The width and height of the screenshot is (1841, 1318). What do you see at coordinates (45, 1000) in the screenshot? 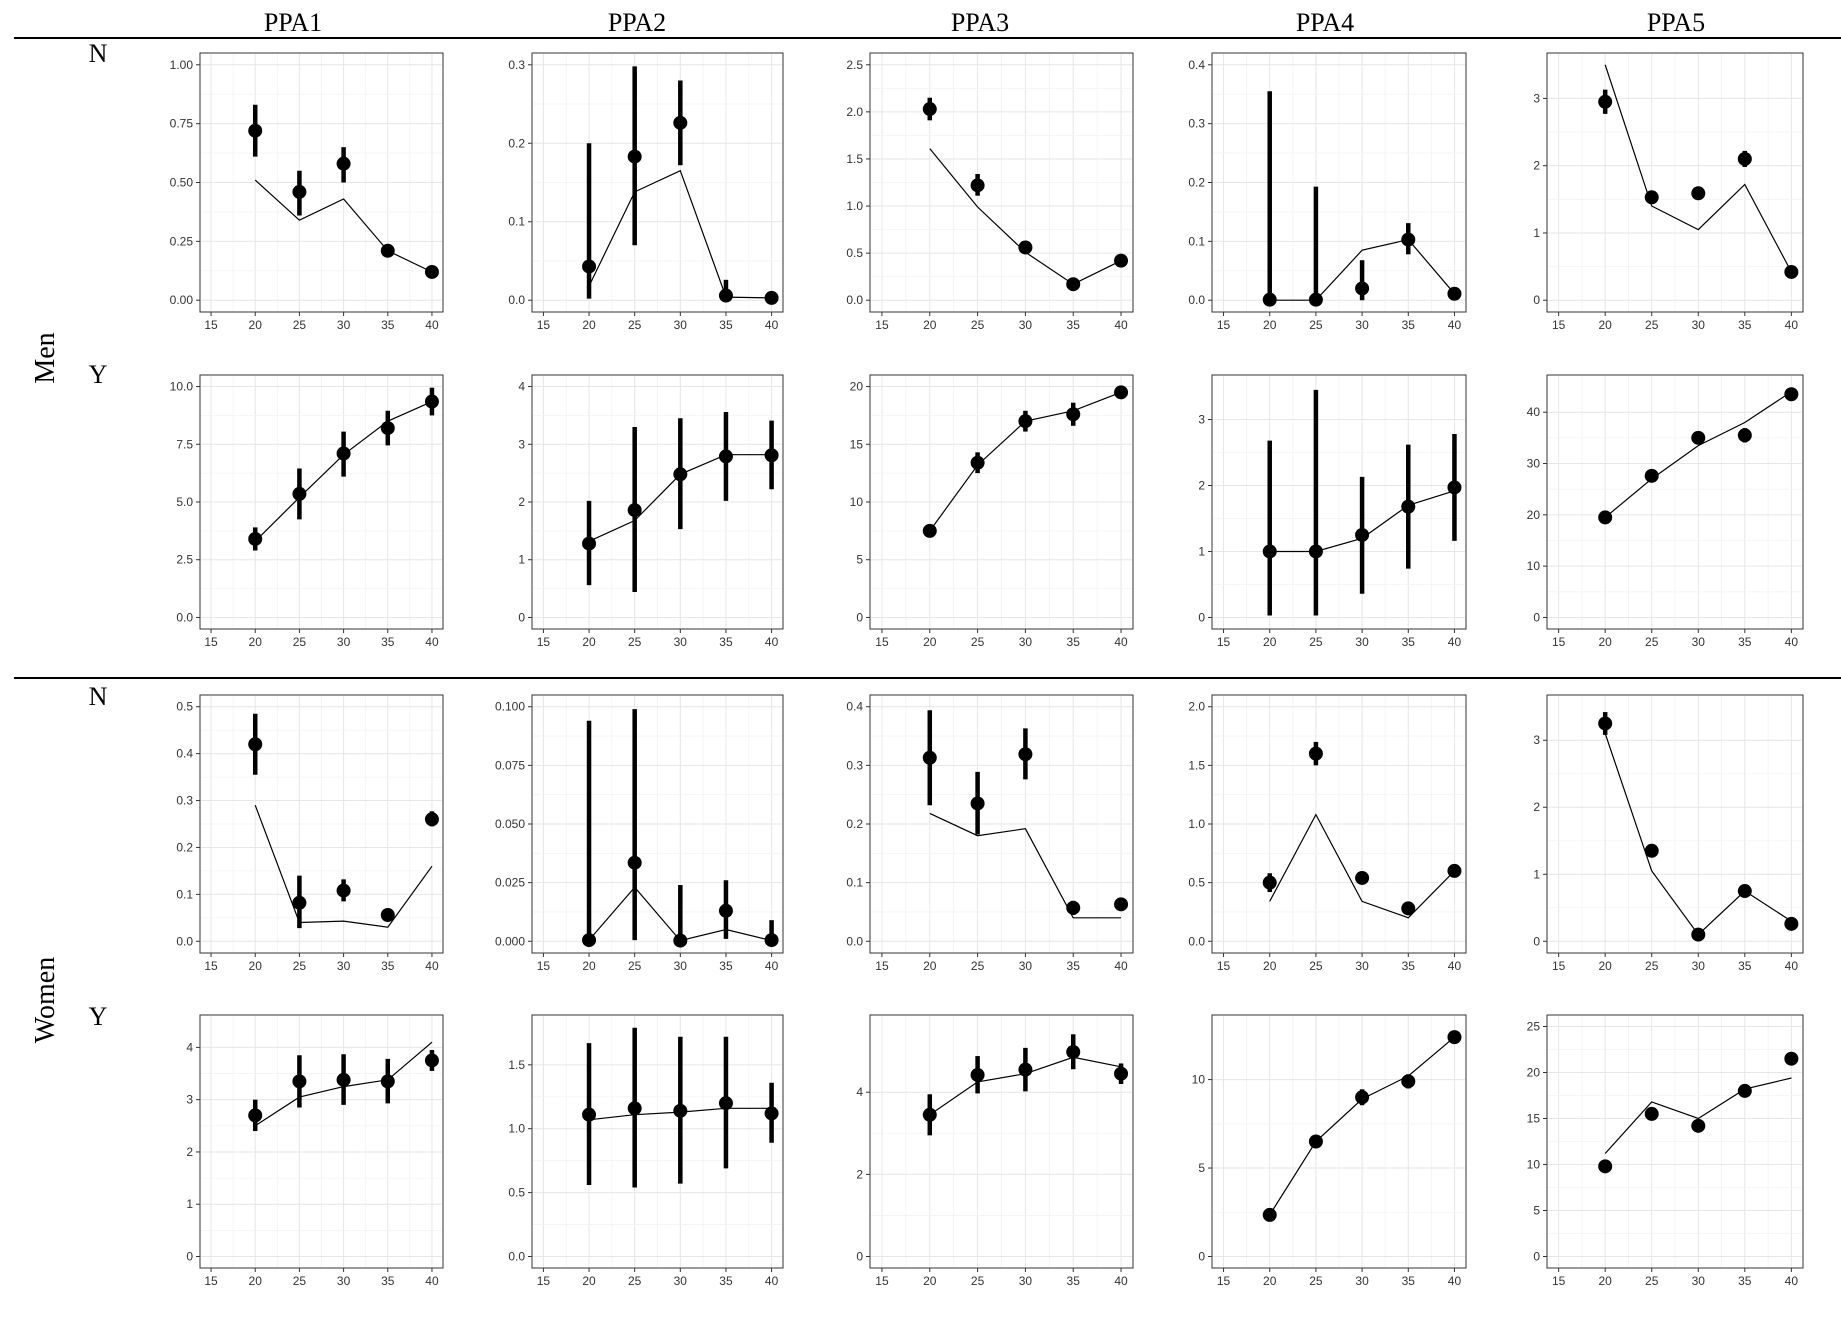
I see `sex-label-women: Women` at bounding box center [45, 1000].